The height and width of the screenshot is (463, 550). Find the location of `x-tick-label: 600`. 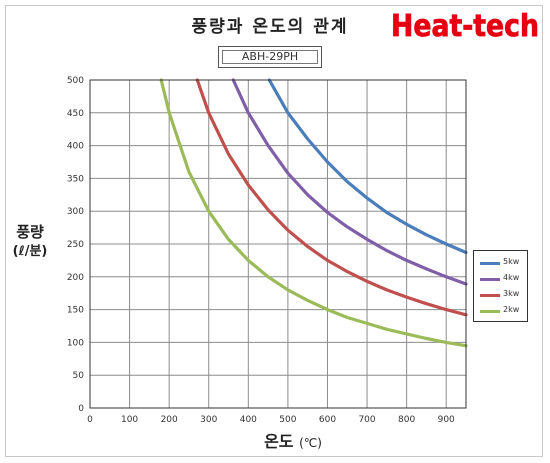

x-tick-label: 600 is located at coordinates (327, 420).